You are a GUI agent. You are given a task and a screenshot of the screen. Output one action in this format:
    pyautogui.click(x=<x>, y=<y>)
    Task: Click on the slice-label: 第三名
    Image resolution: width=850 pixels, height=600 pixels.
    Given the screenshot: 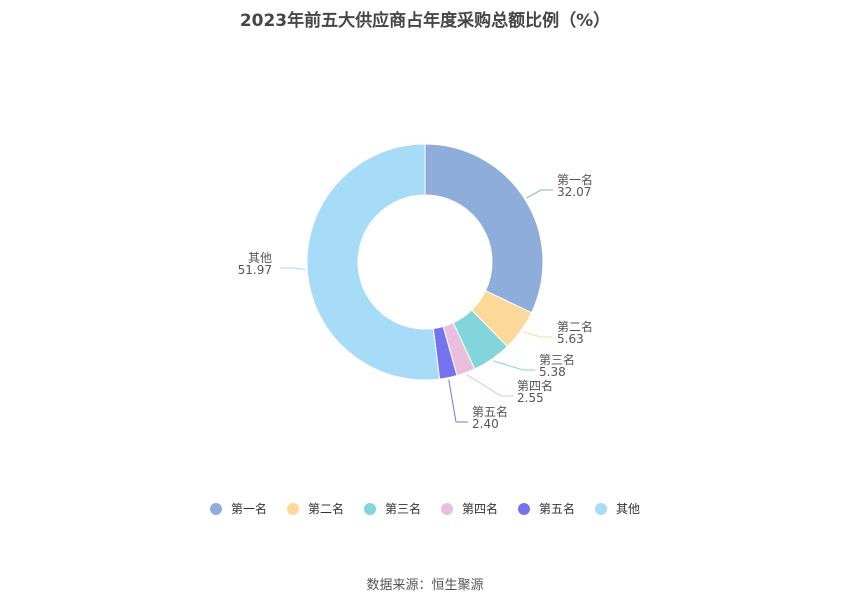 What is the action you would take?
    pyautogui.click(x=557, y=359)
    